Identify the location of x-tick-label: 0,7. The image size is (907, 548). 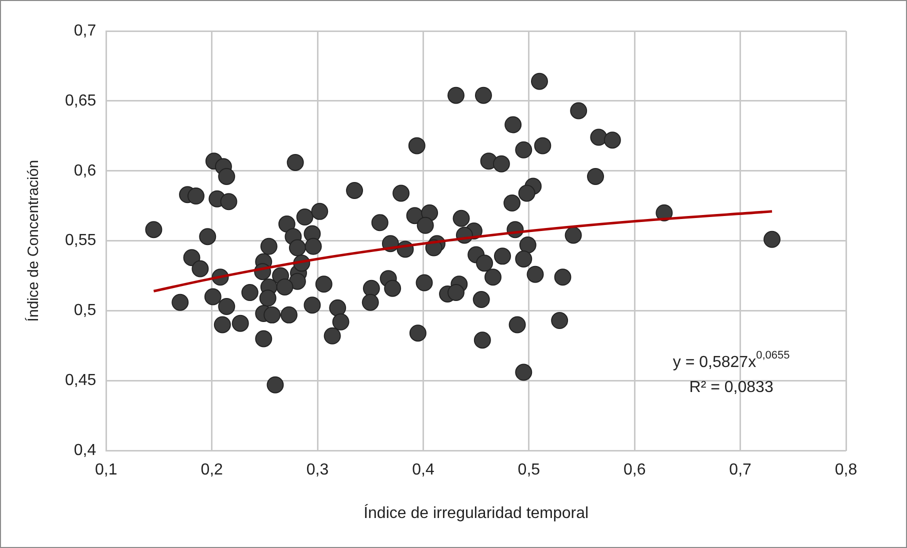
(740, 470).